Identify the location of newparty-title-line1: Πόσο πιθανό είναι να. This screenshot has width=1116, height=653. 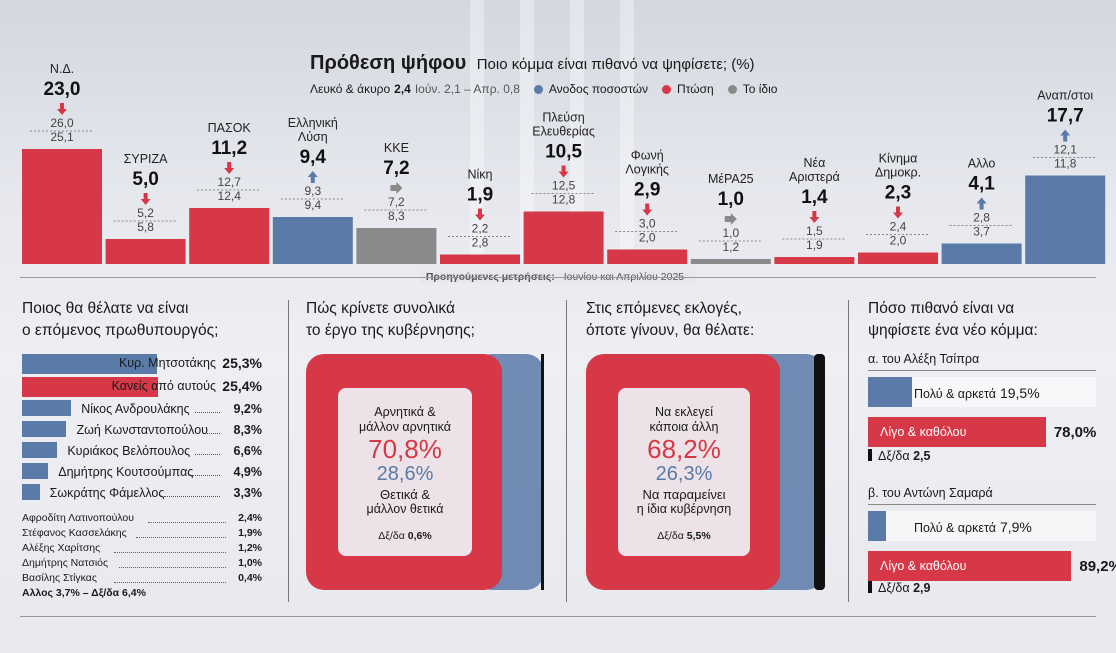
(941, 308).